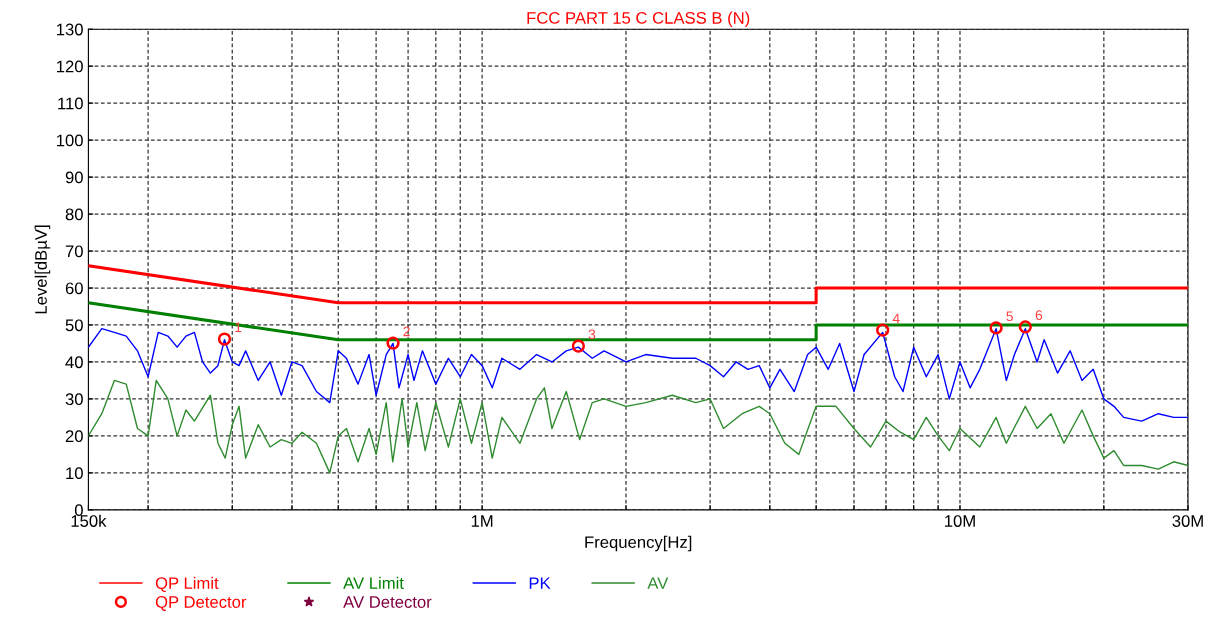 This screenshot has height=621, width=1211. What do you see at coordinates (42, 269) in the screenshot?
I see `y-axis-title: Level[dBµV]` at bounding box center [42, 269].